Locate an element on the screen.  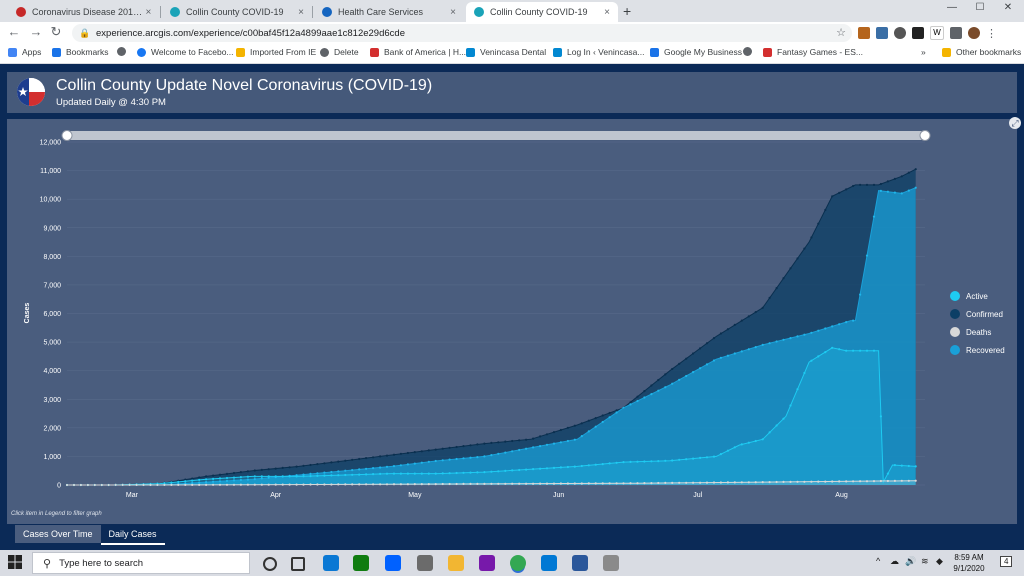
forward-arrow-icon: → is located at coordinates (36, 31).